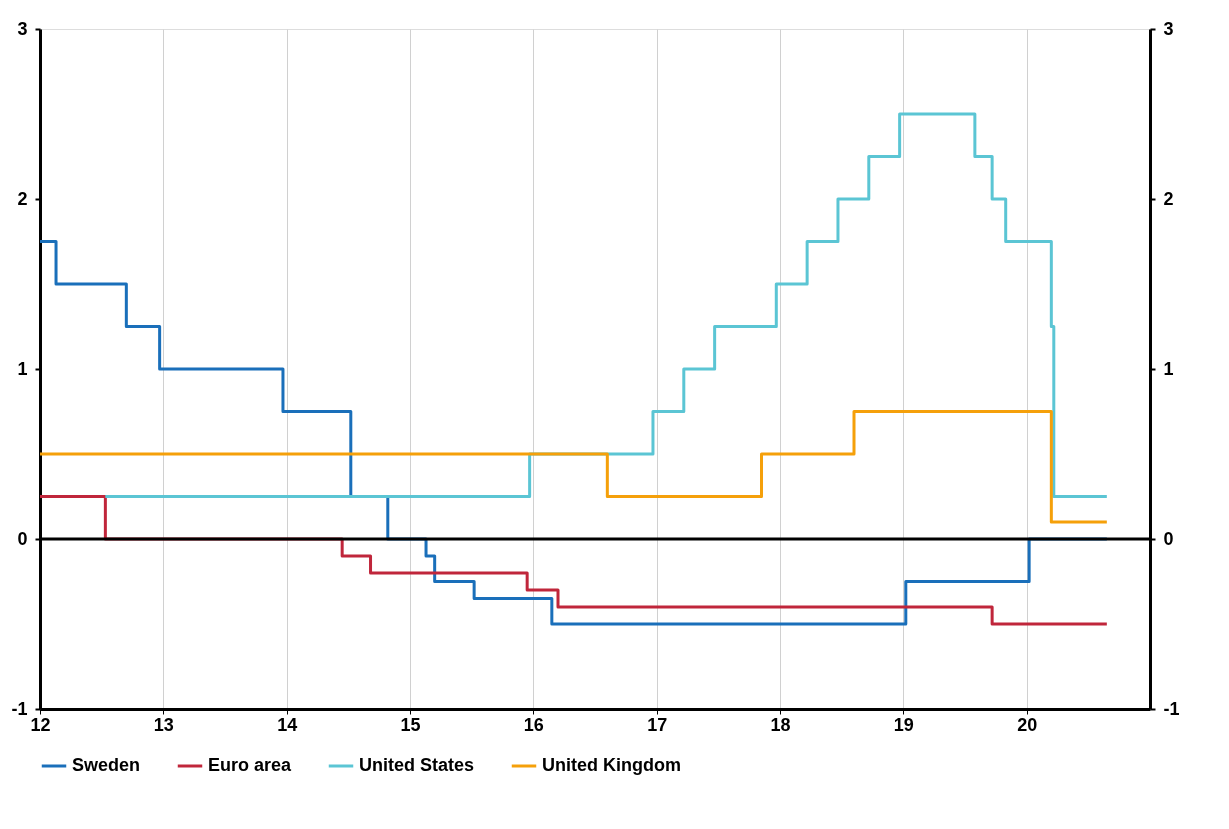 Image resolution: width=1229 pixels, height=829 pixels. Describe the element at coordinates (163, 724) in the screenshot. I see `x-tick-label: 13` at that location.